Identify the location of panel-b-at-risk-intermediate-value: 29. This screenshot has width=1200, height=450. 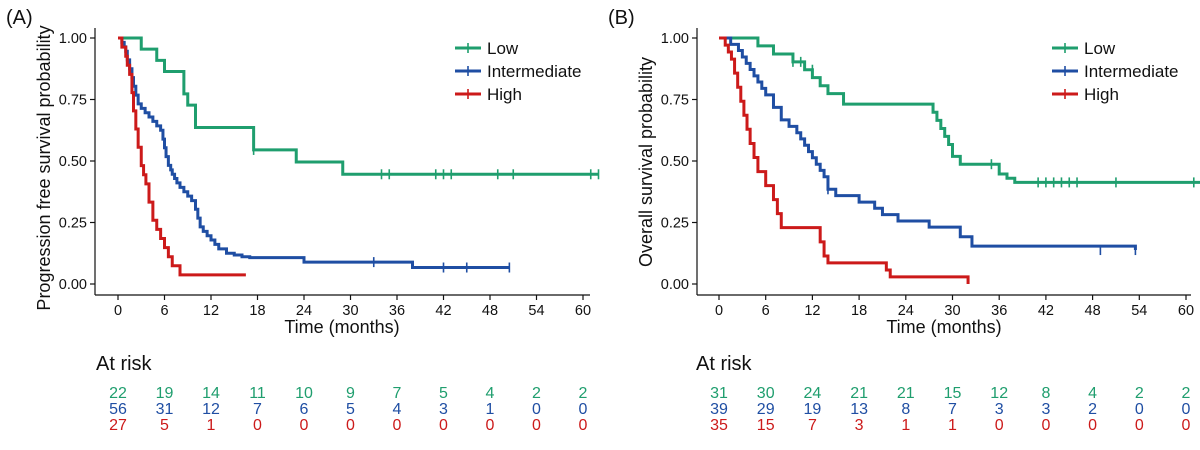
(766, 409).